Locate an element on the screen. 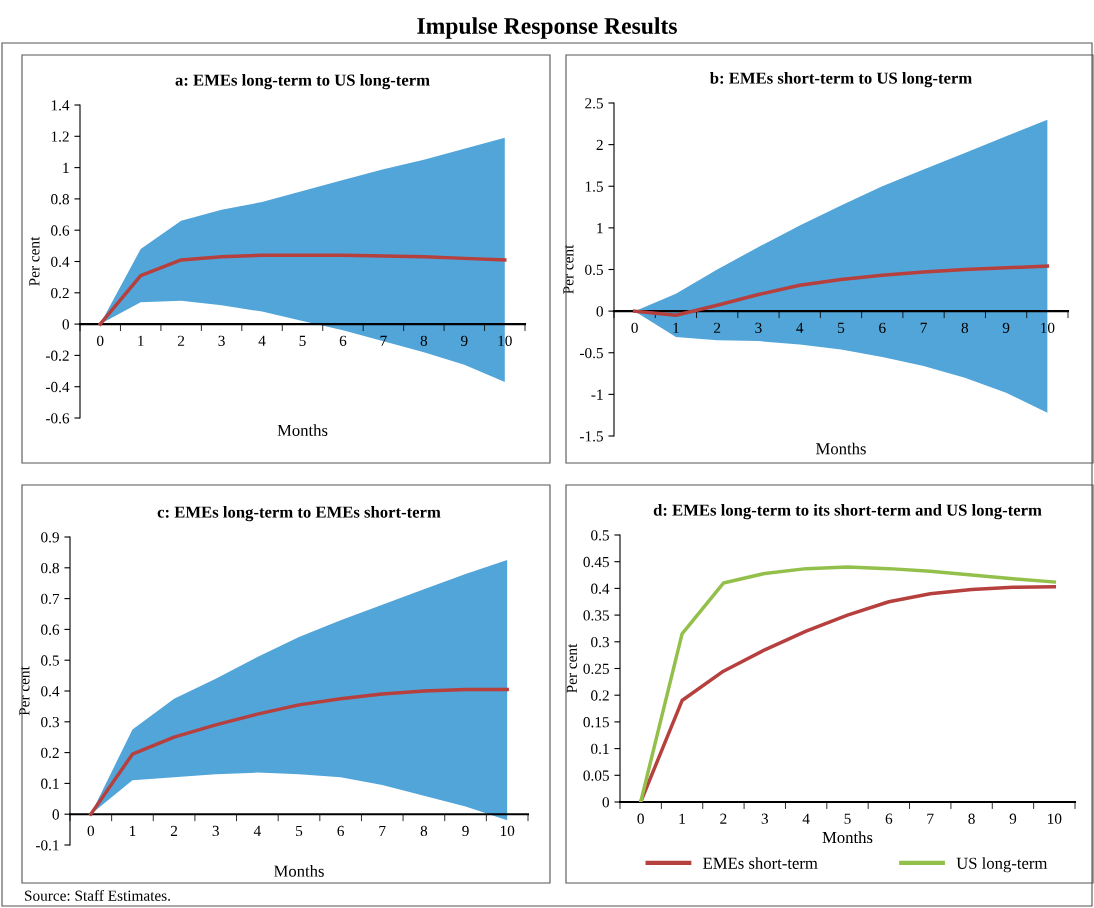  y-tick-label: 0.7 is located at coordinates (50, 599).